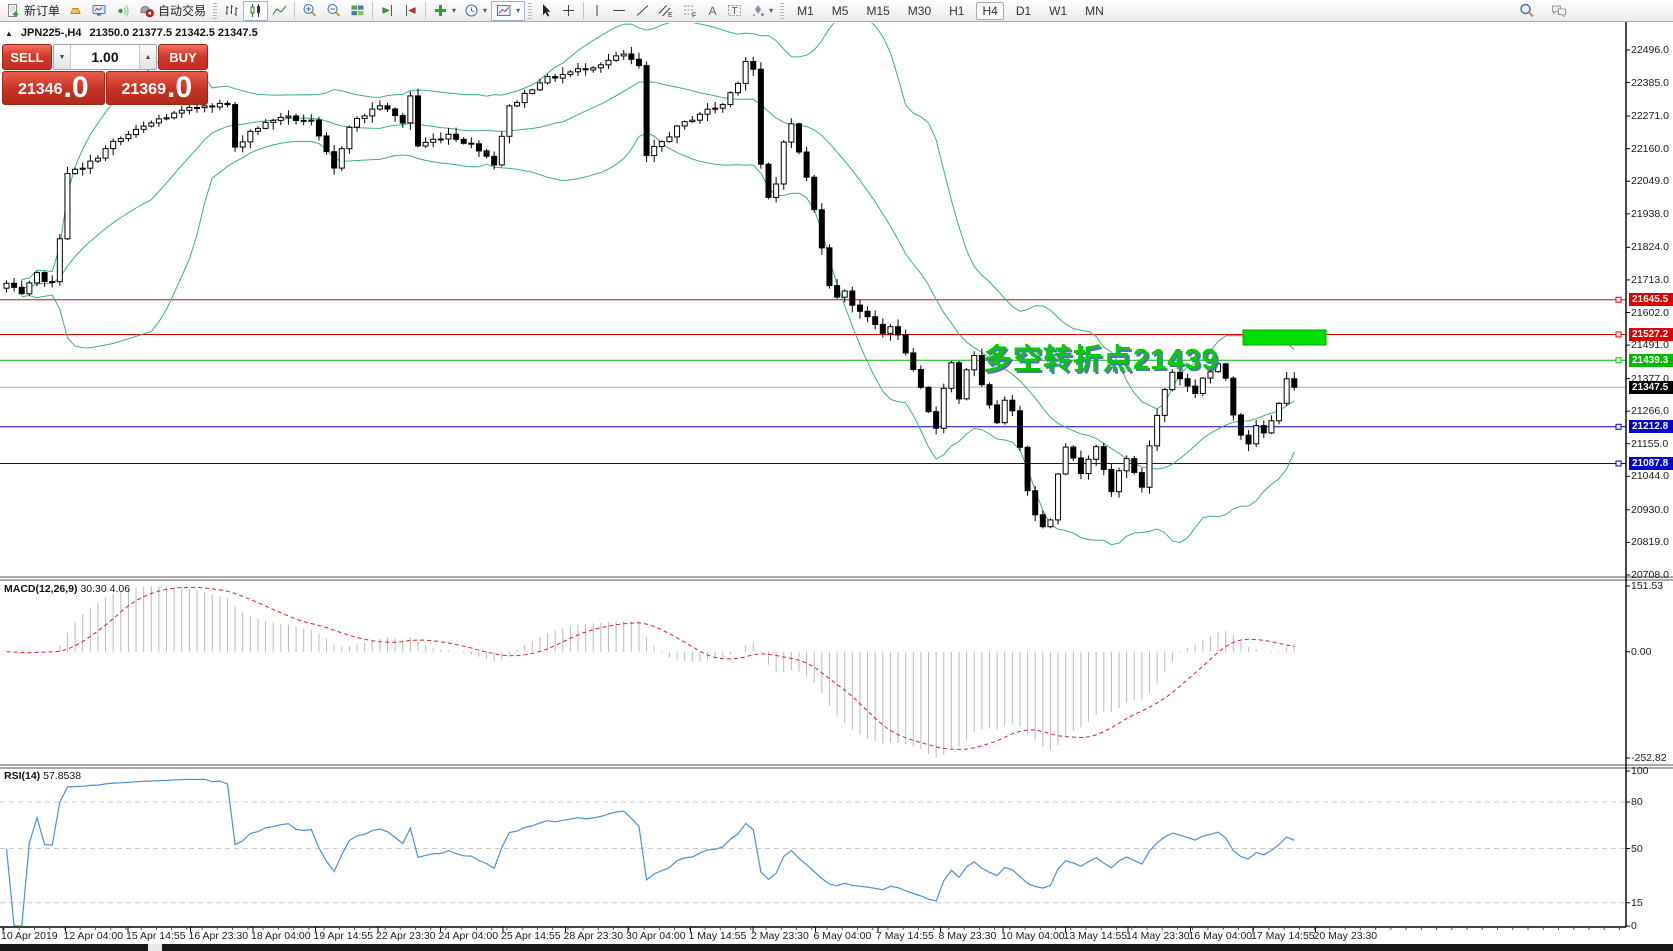  I want to click on crosshair-button, so click(568, 11).